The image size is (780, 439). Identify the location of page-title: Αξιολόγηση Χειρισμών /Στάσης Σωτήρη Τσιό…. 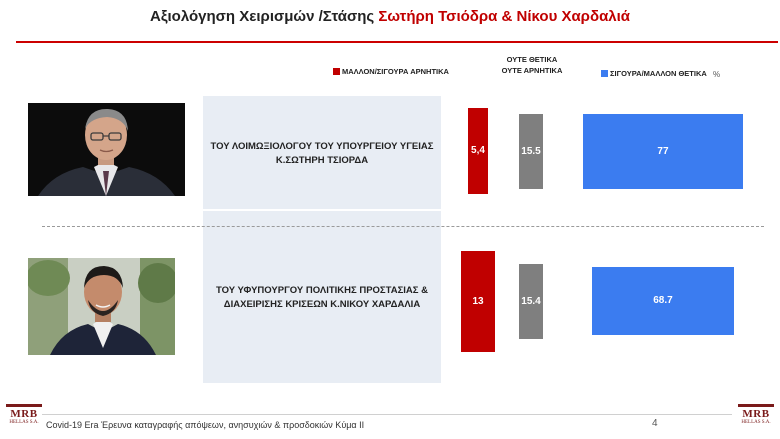
(390, 16).